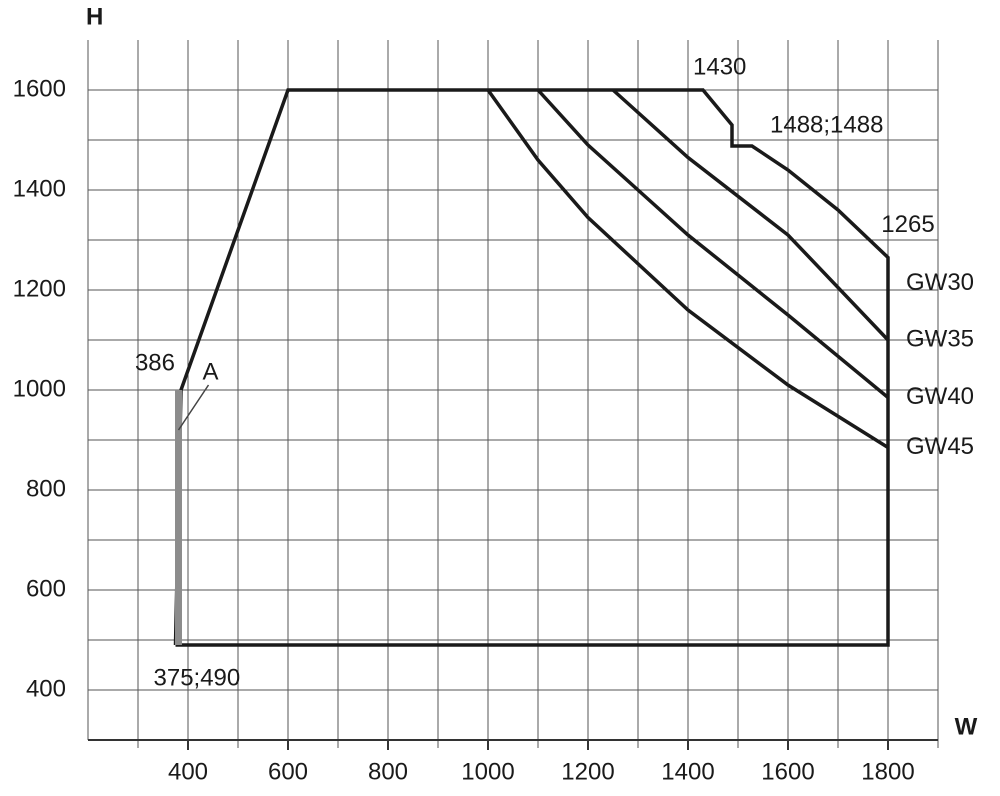 The height and width of the screenshot is (796, 1000). Describe the element at coordinates (155, 362) in the screenshot. I see `annotation: 386` at that location.